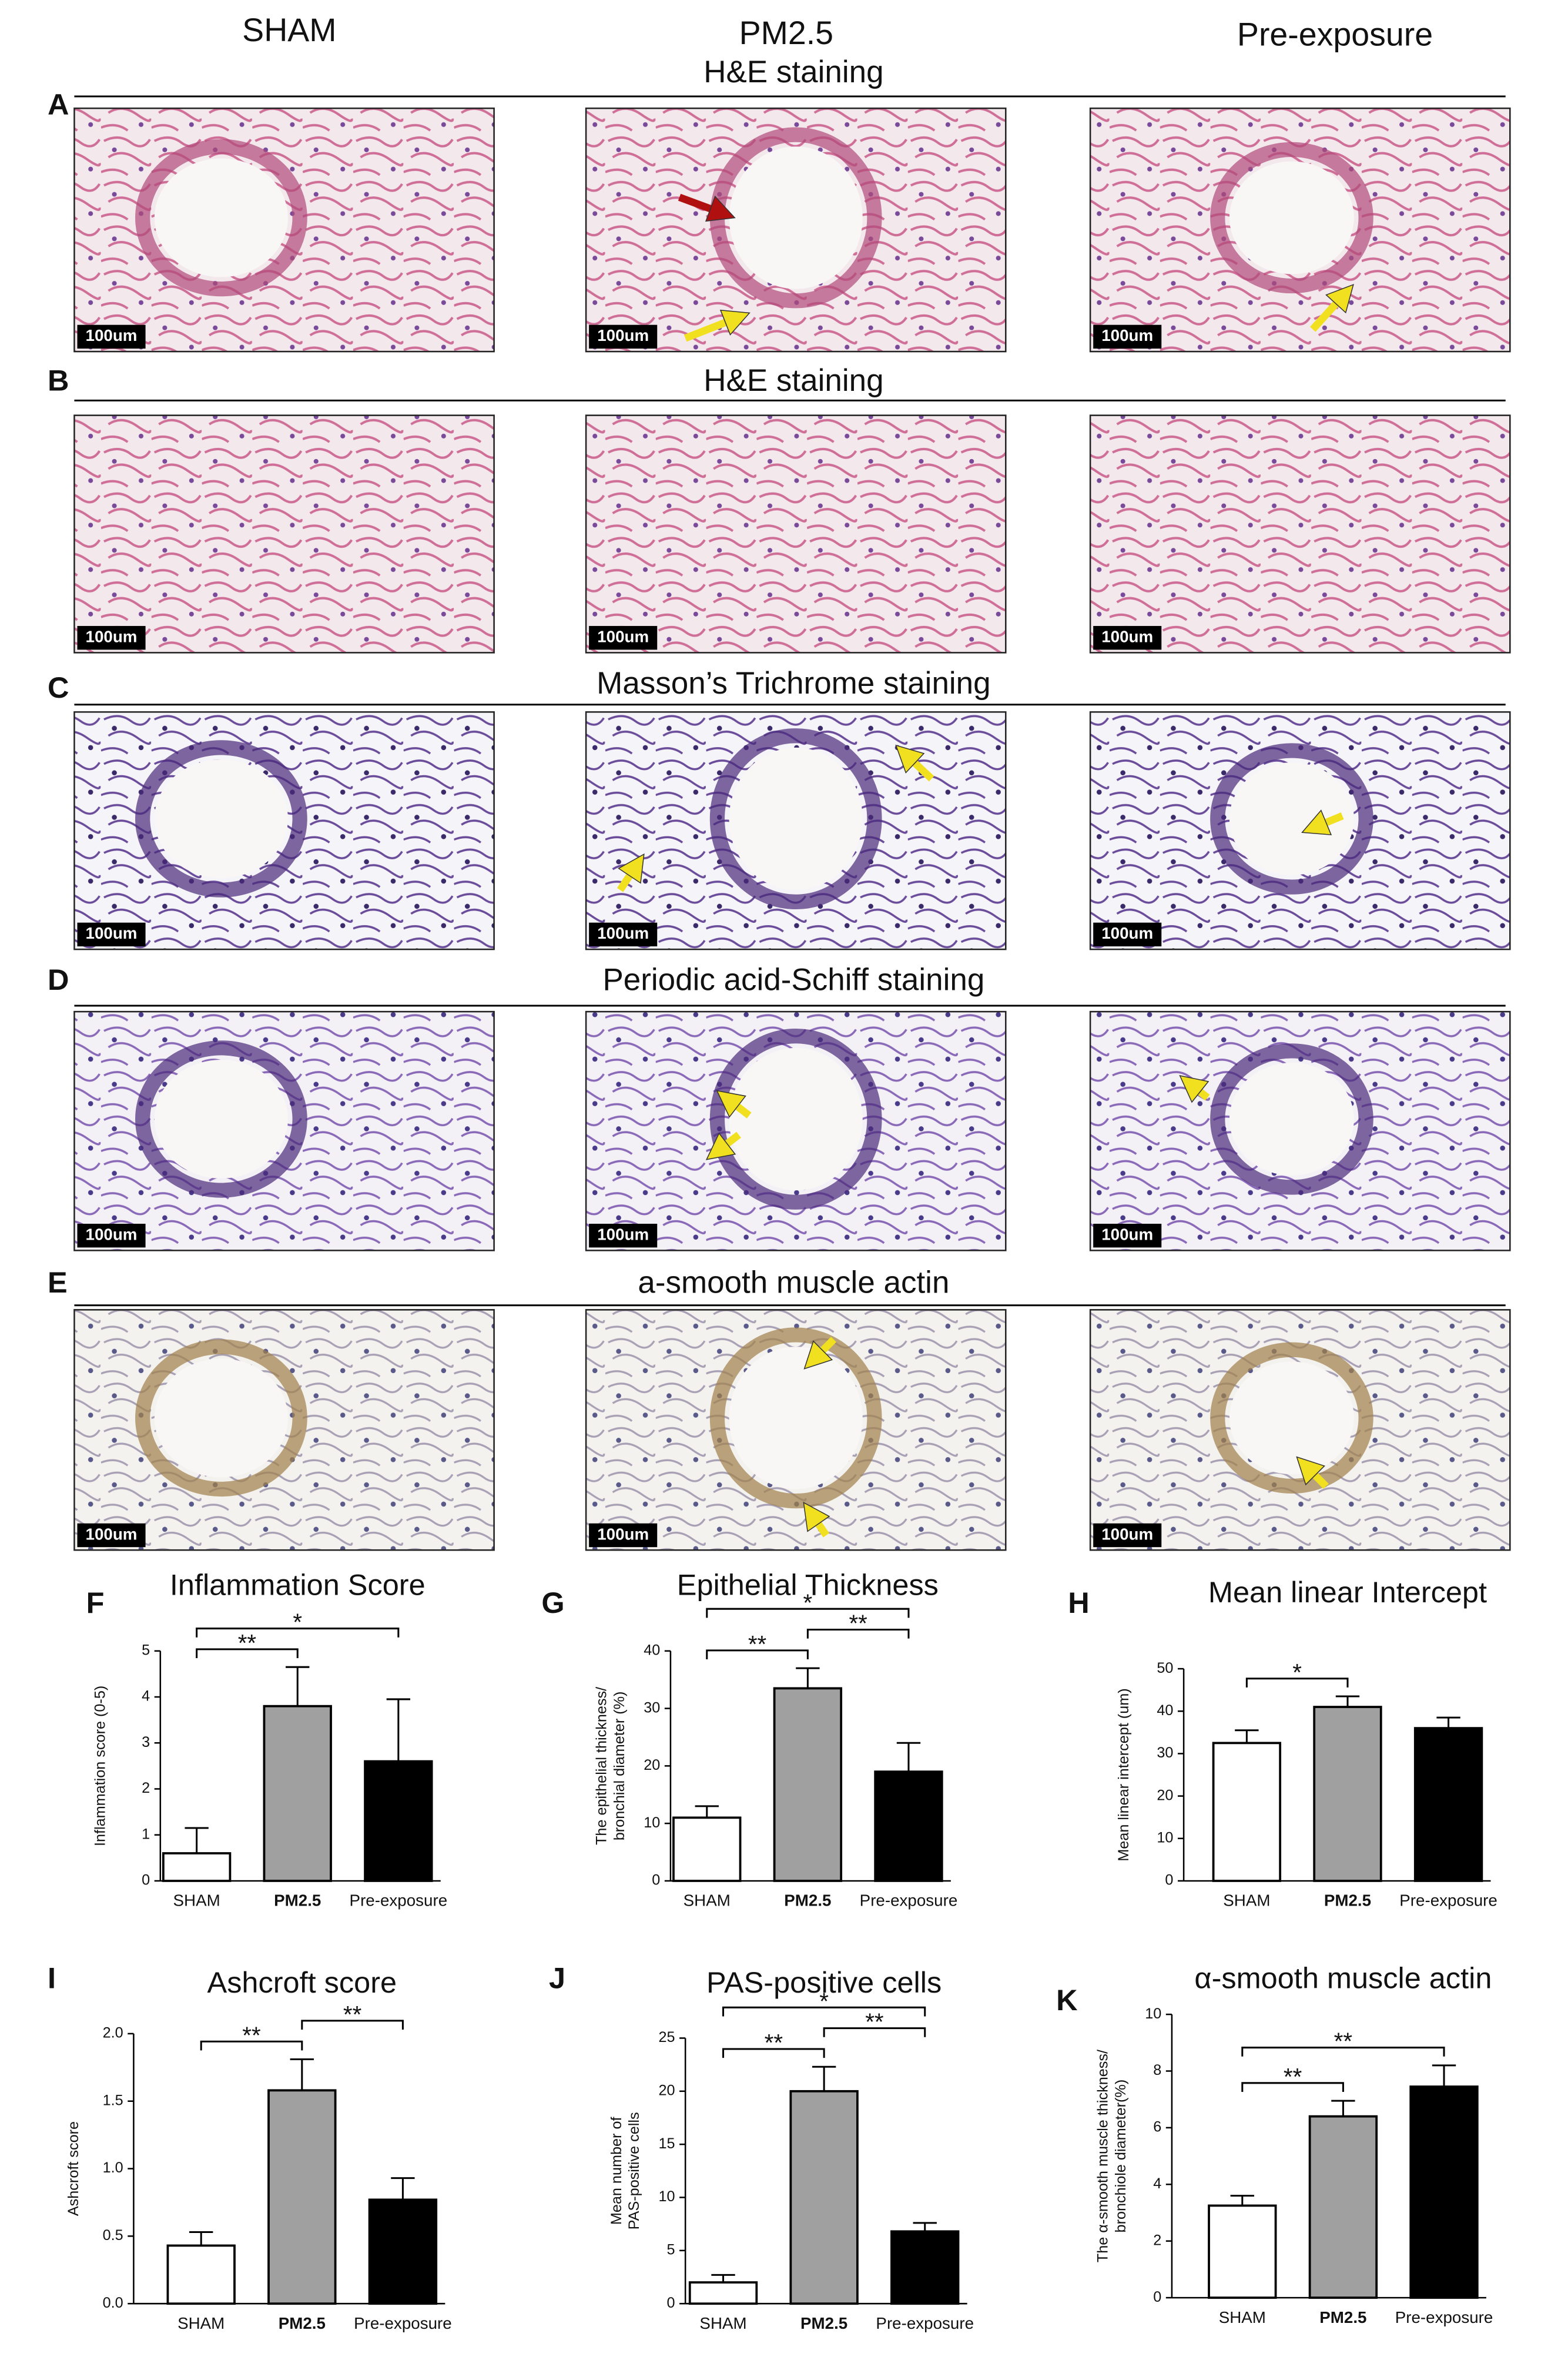 Image resolution: width=1568 pixels, height=2357 pixels. Describe the element at coordinates (113, 2168) in the screenshot. I see `y-tick-label: 1.0` at that location.